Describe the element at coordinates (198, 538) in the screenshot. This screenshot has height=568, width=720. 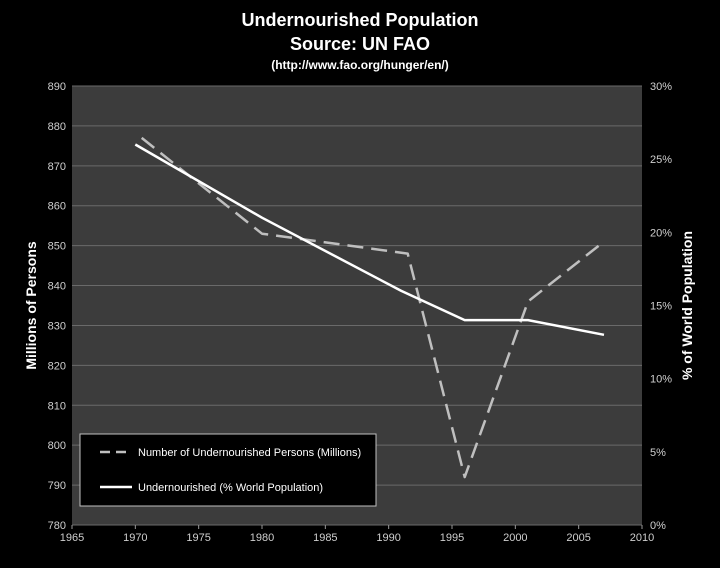
I see `x-tick-label: 1975` at that location.